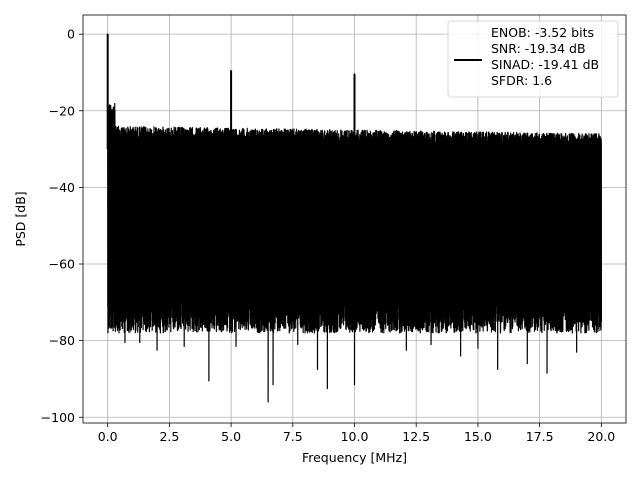 This screenshot has width=640, height=480. What do you see at coordinates (62, 226) in the screenshot?
I see `y-axis-ticks: 0 −20 −40 −60 −80 −100` at bounding box center [62, 226].